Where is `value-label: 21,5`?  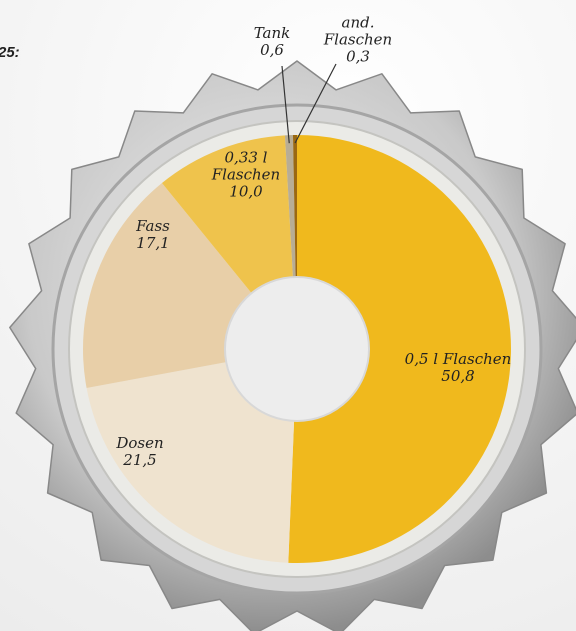 value-label: 21,5 is located at coordinates (140, 460).